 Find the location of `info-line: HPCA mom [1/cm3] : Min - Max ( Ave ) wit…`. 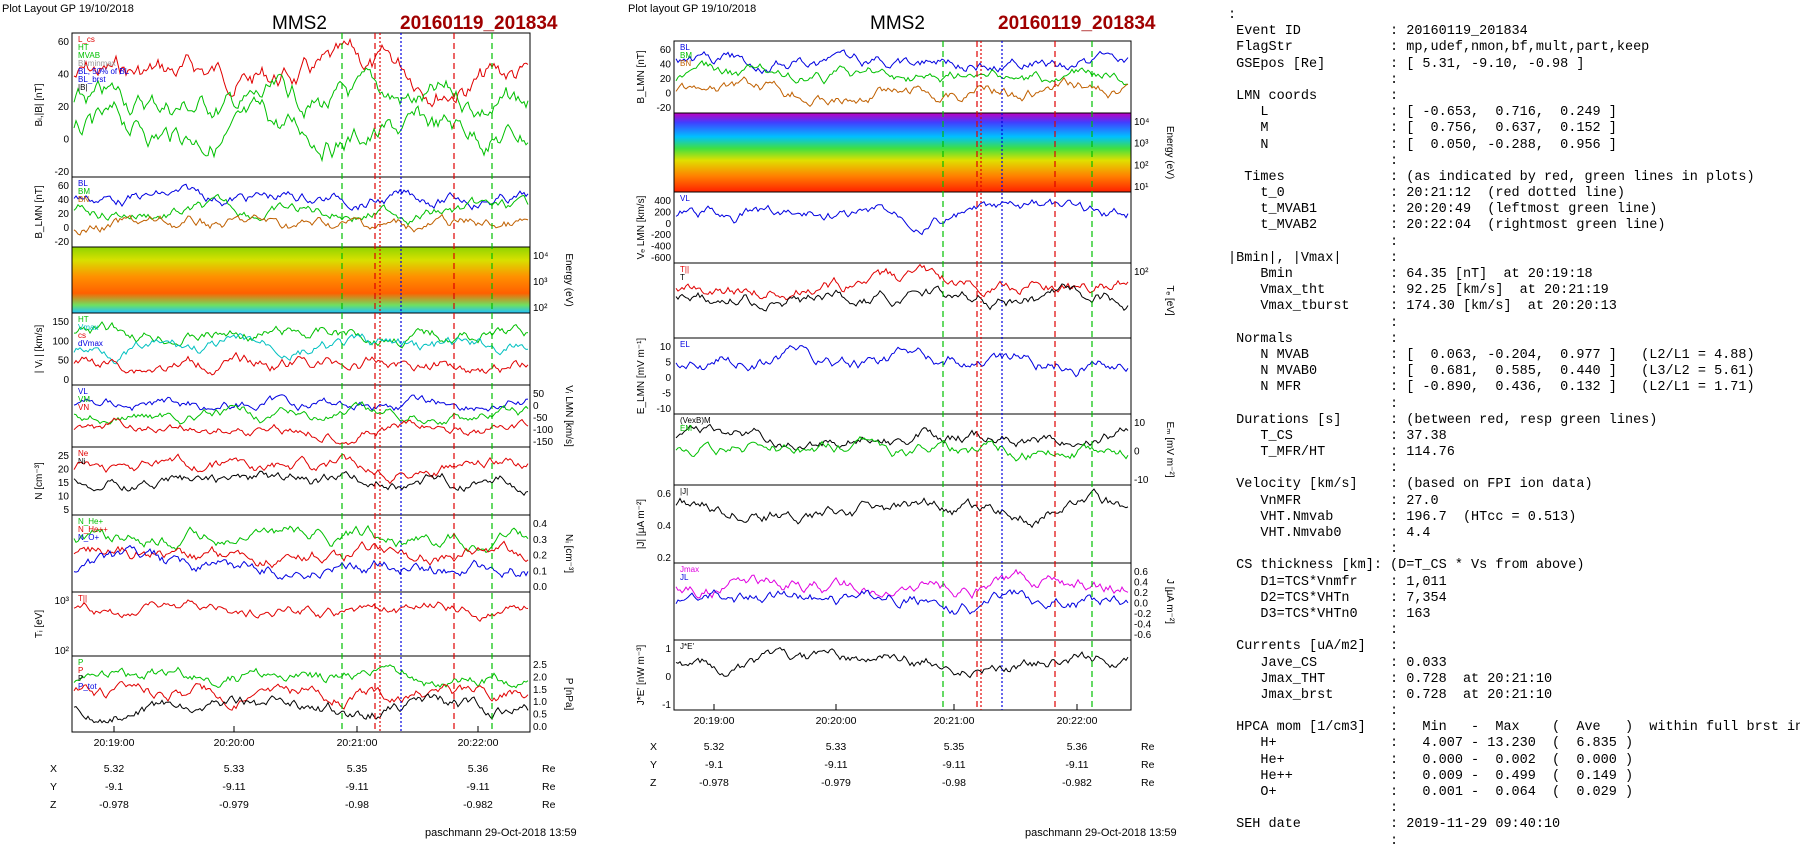

info-line: HPCA mom [1/cm3] : Min - Max ( Ave ) wit… is located at coordinates (1514, 728).